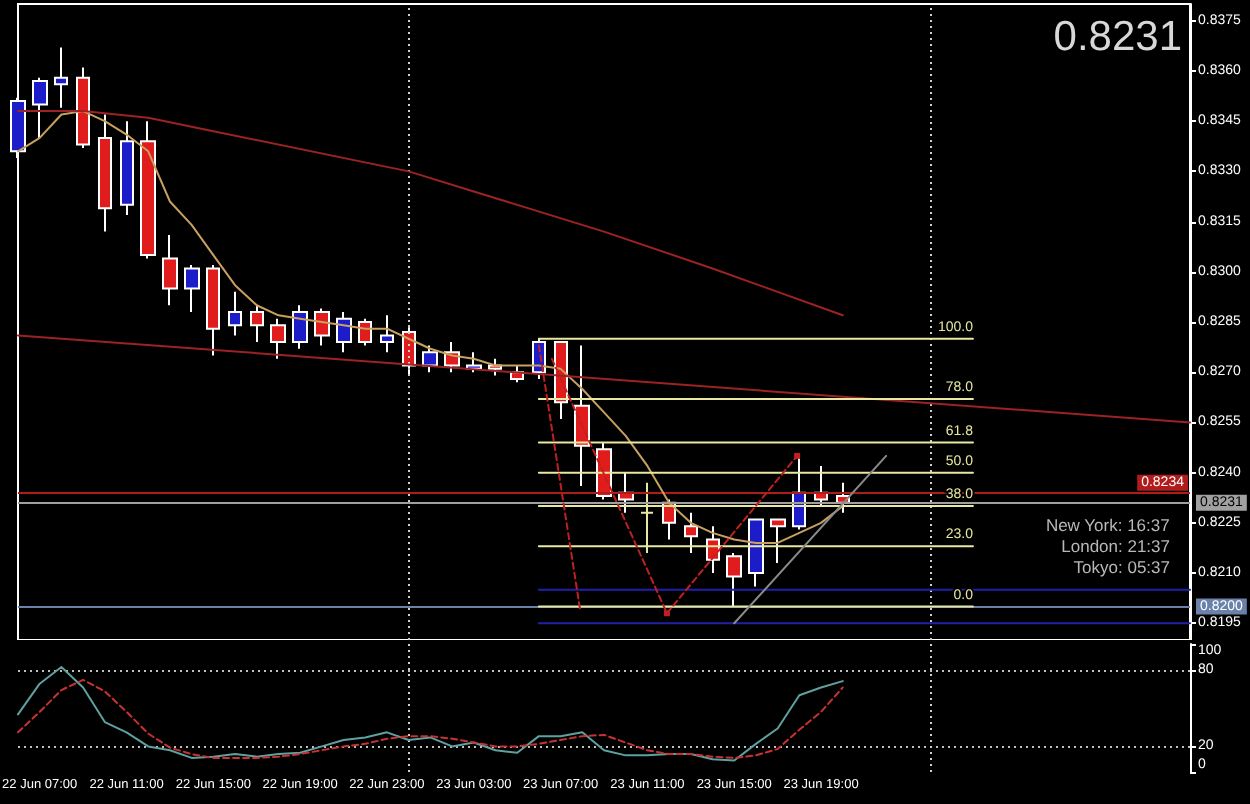  I want to click on annotation: London: 21:37, so click(1116, 546).